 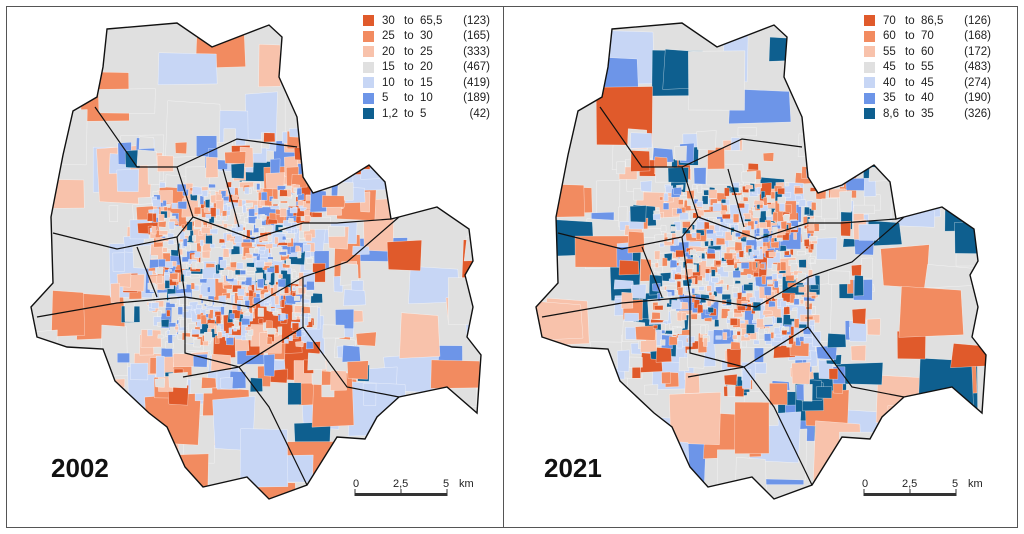 I want to click on scale-label-t2: 5, so click(x=446, y=484).